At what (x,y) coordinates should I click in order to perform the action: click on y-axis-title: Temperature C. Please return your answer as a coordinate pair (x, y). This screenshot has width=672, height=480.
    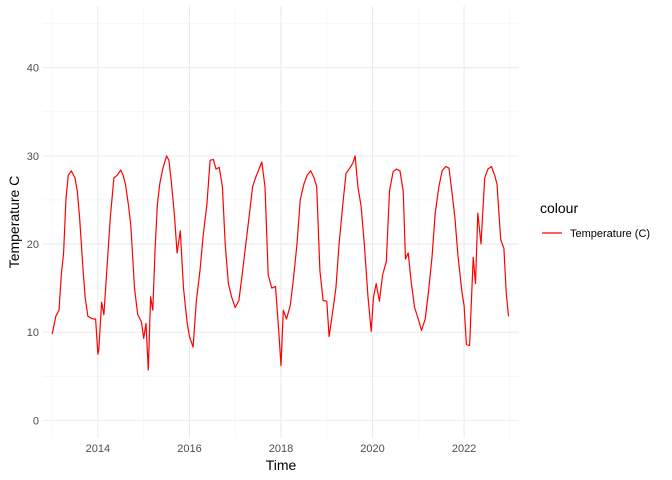
    Looking at the image, I should click on (14, 222).